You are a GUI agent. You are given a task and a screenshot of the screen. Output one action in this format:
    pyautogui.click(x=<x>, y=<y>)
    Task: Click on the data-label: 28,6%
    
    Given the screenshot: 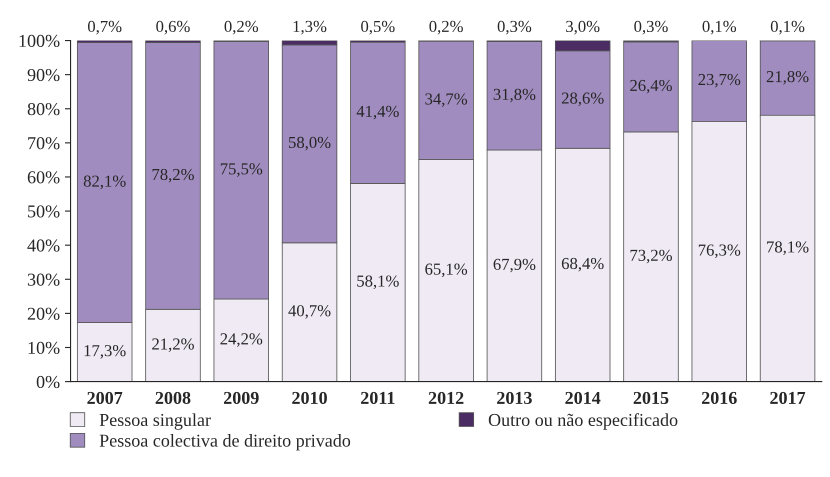 What is the action you would take?
    pyautogui.click(x=583, y=99)
    